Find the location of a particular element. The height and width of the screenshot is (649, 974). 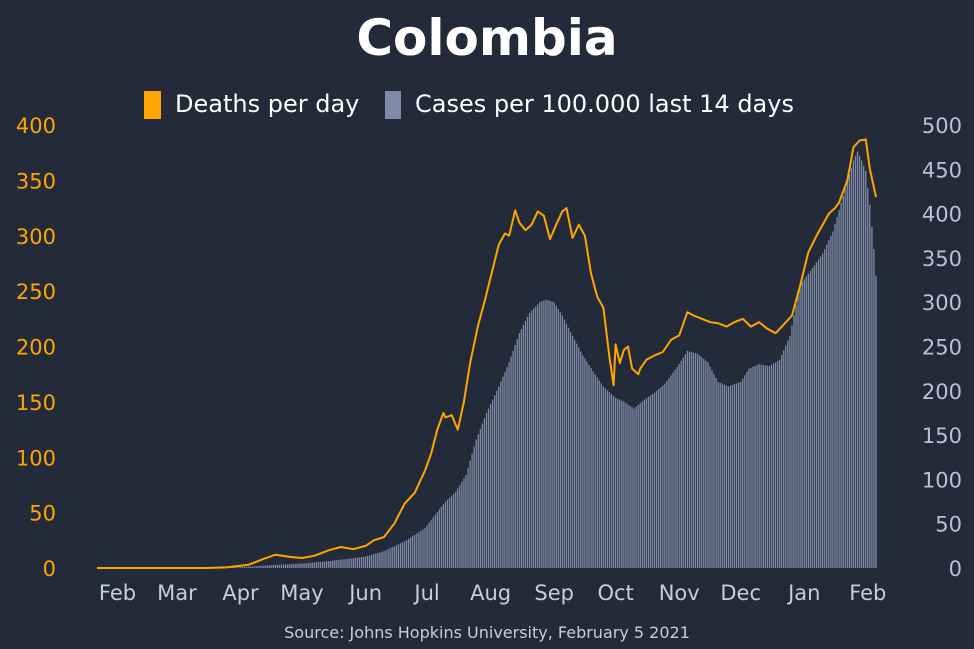

x-tick-label: Jul is located at coordinates (425, 593).